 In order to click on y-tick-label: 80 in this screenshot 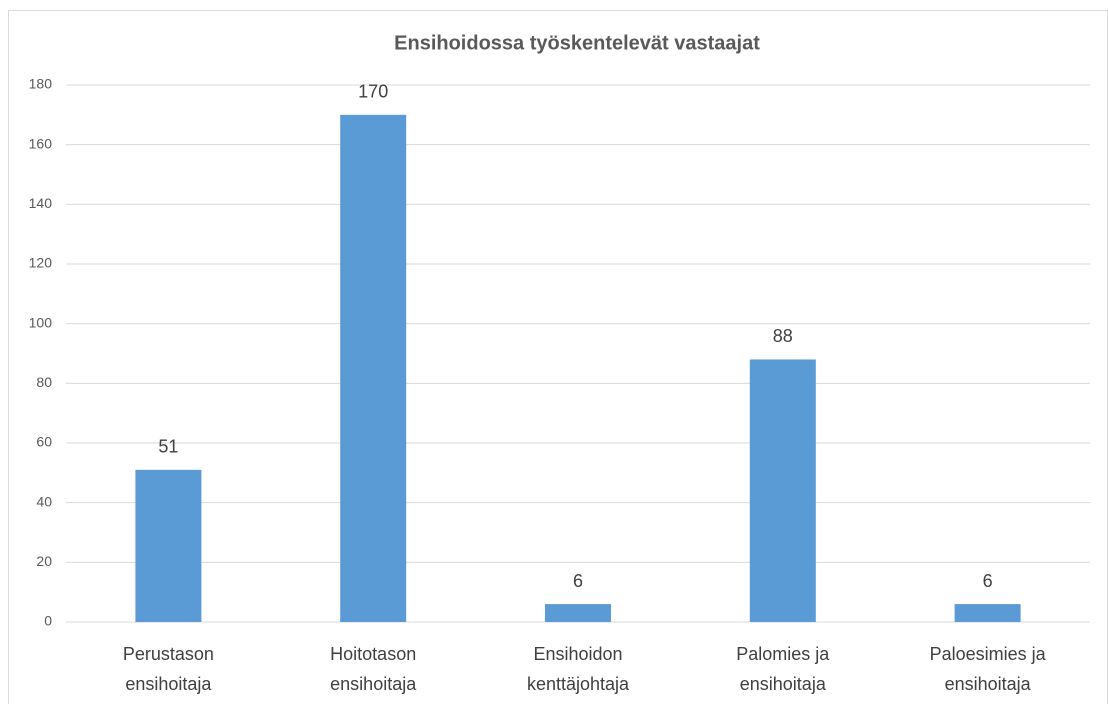, I will do `click(44, 382)`.